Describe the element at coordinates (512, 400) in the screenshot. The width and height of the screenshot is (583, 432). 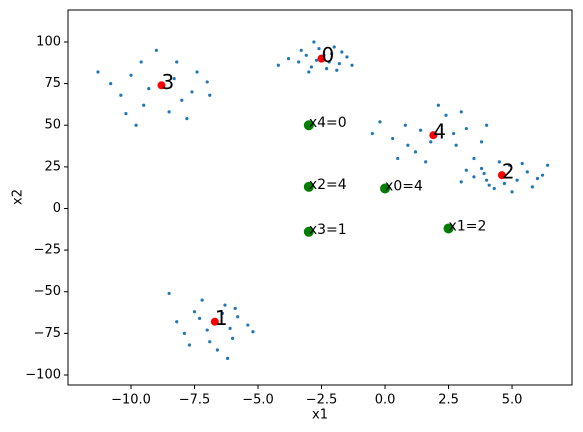
I see `x-tick-label: 5.0` at that location.